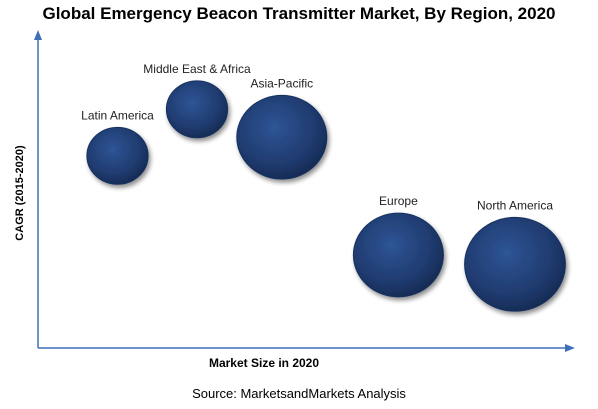 The width and height of the screenshot is (598, 409). Describe the element at coordinates (299, 393) in the screenshot. I see `source-note: Source: MarketsandMarkets Analysis` at that location.